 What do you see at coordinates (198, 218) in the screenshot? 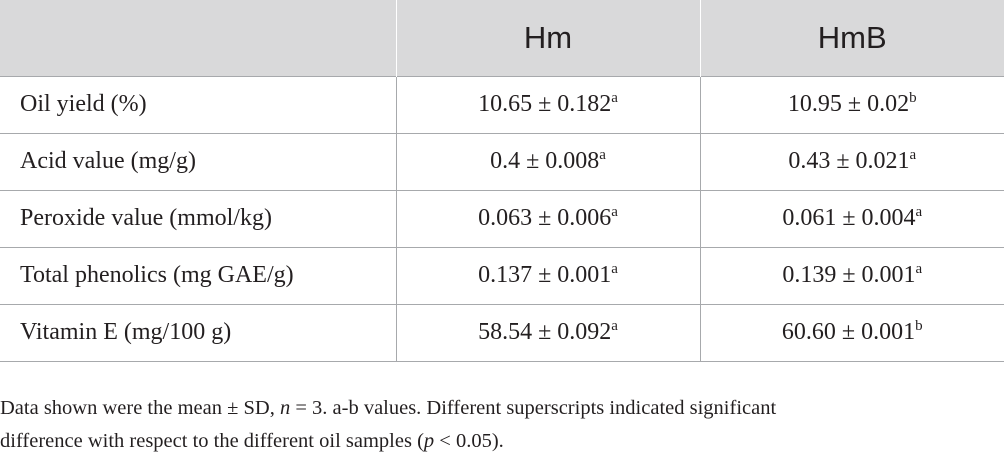
I see `row-label: Peroxide value (mmol/kg)` at bounding box center [198, 218].